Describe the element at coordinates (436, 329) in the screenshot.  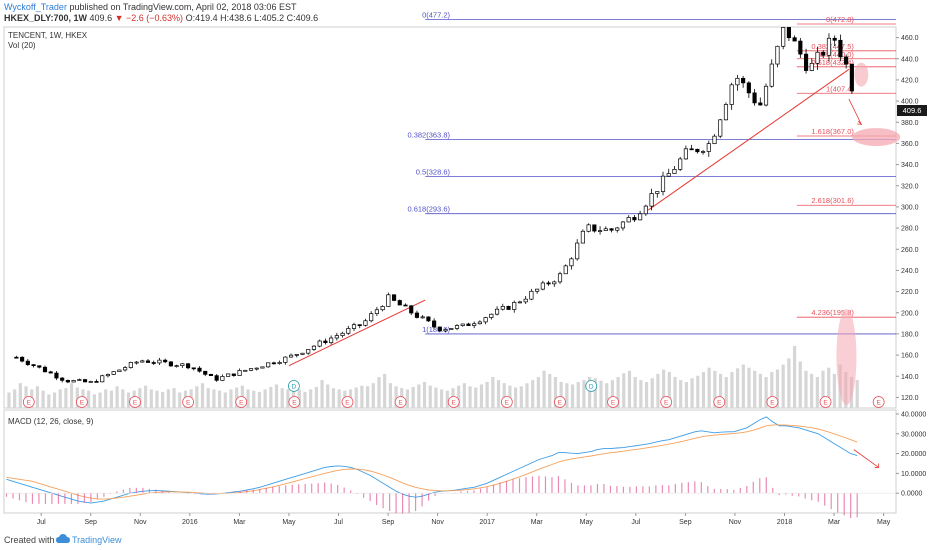
I see `fib-retracement-label: 1(180.0)` at that location.